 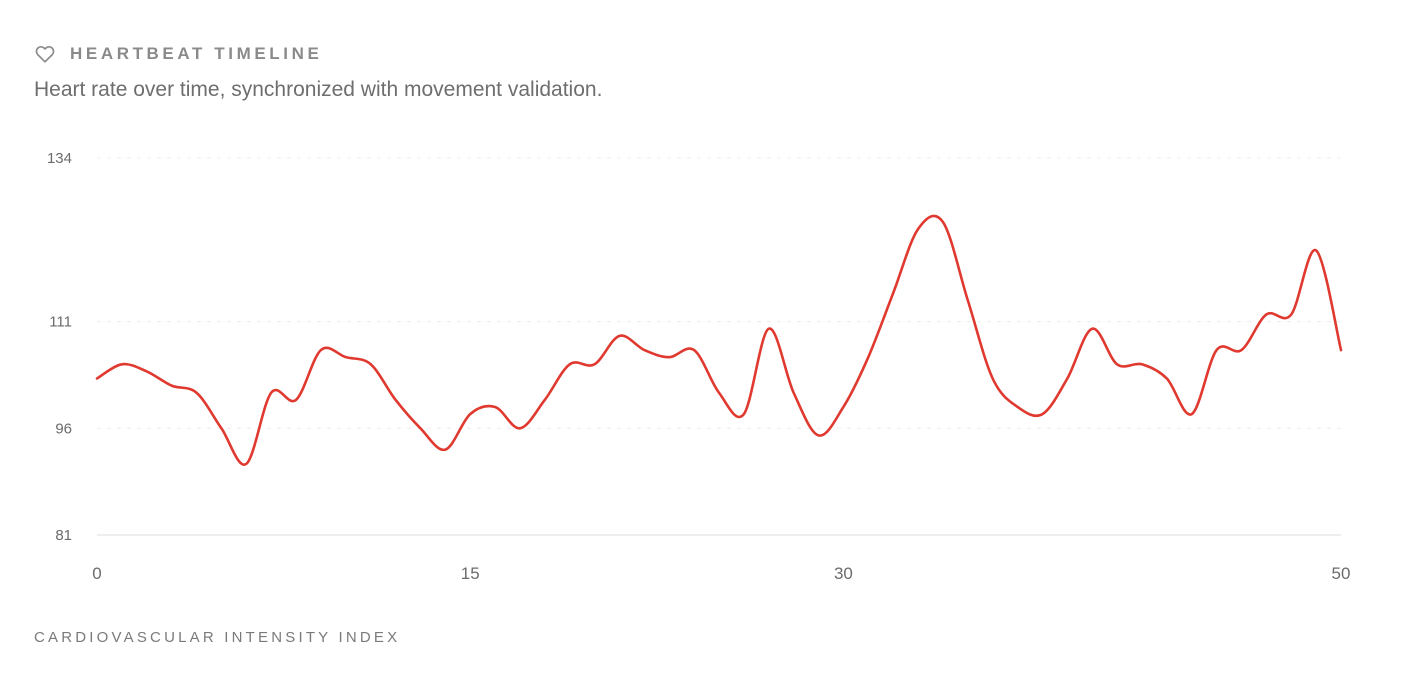 What do you see at coordinates (60, 322) in the screenshot?
I see `y-tick-label: 111` at bounding box center [60, 322].